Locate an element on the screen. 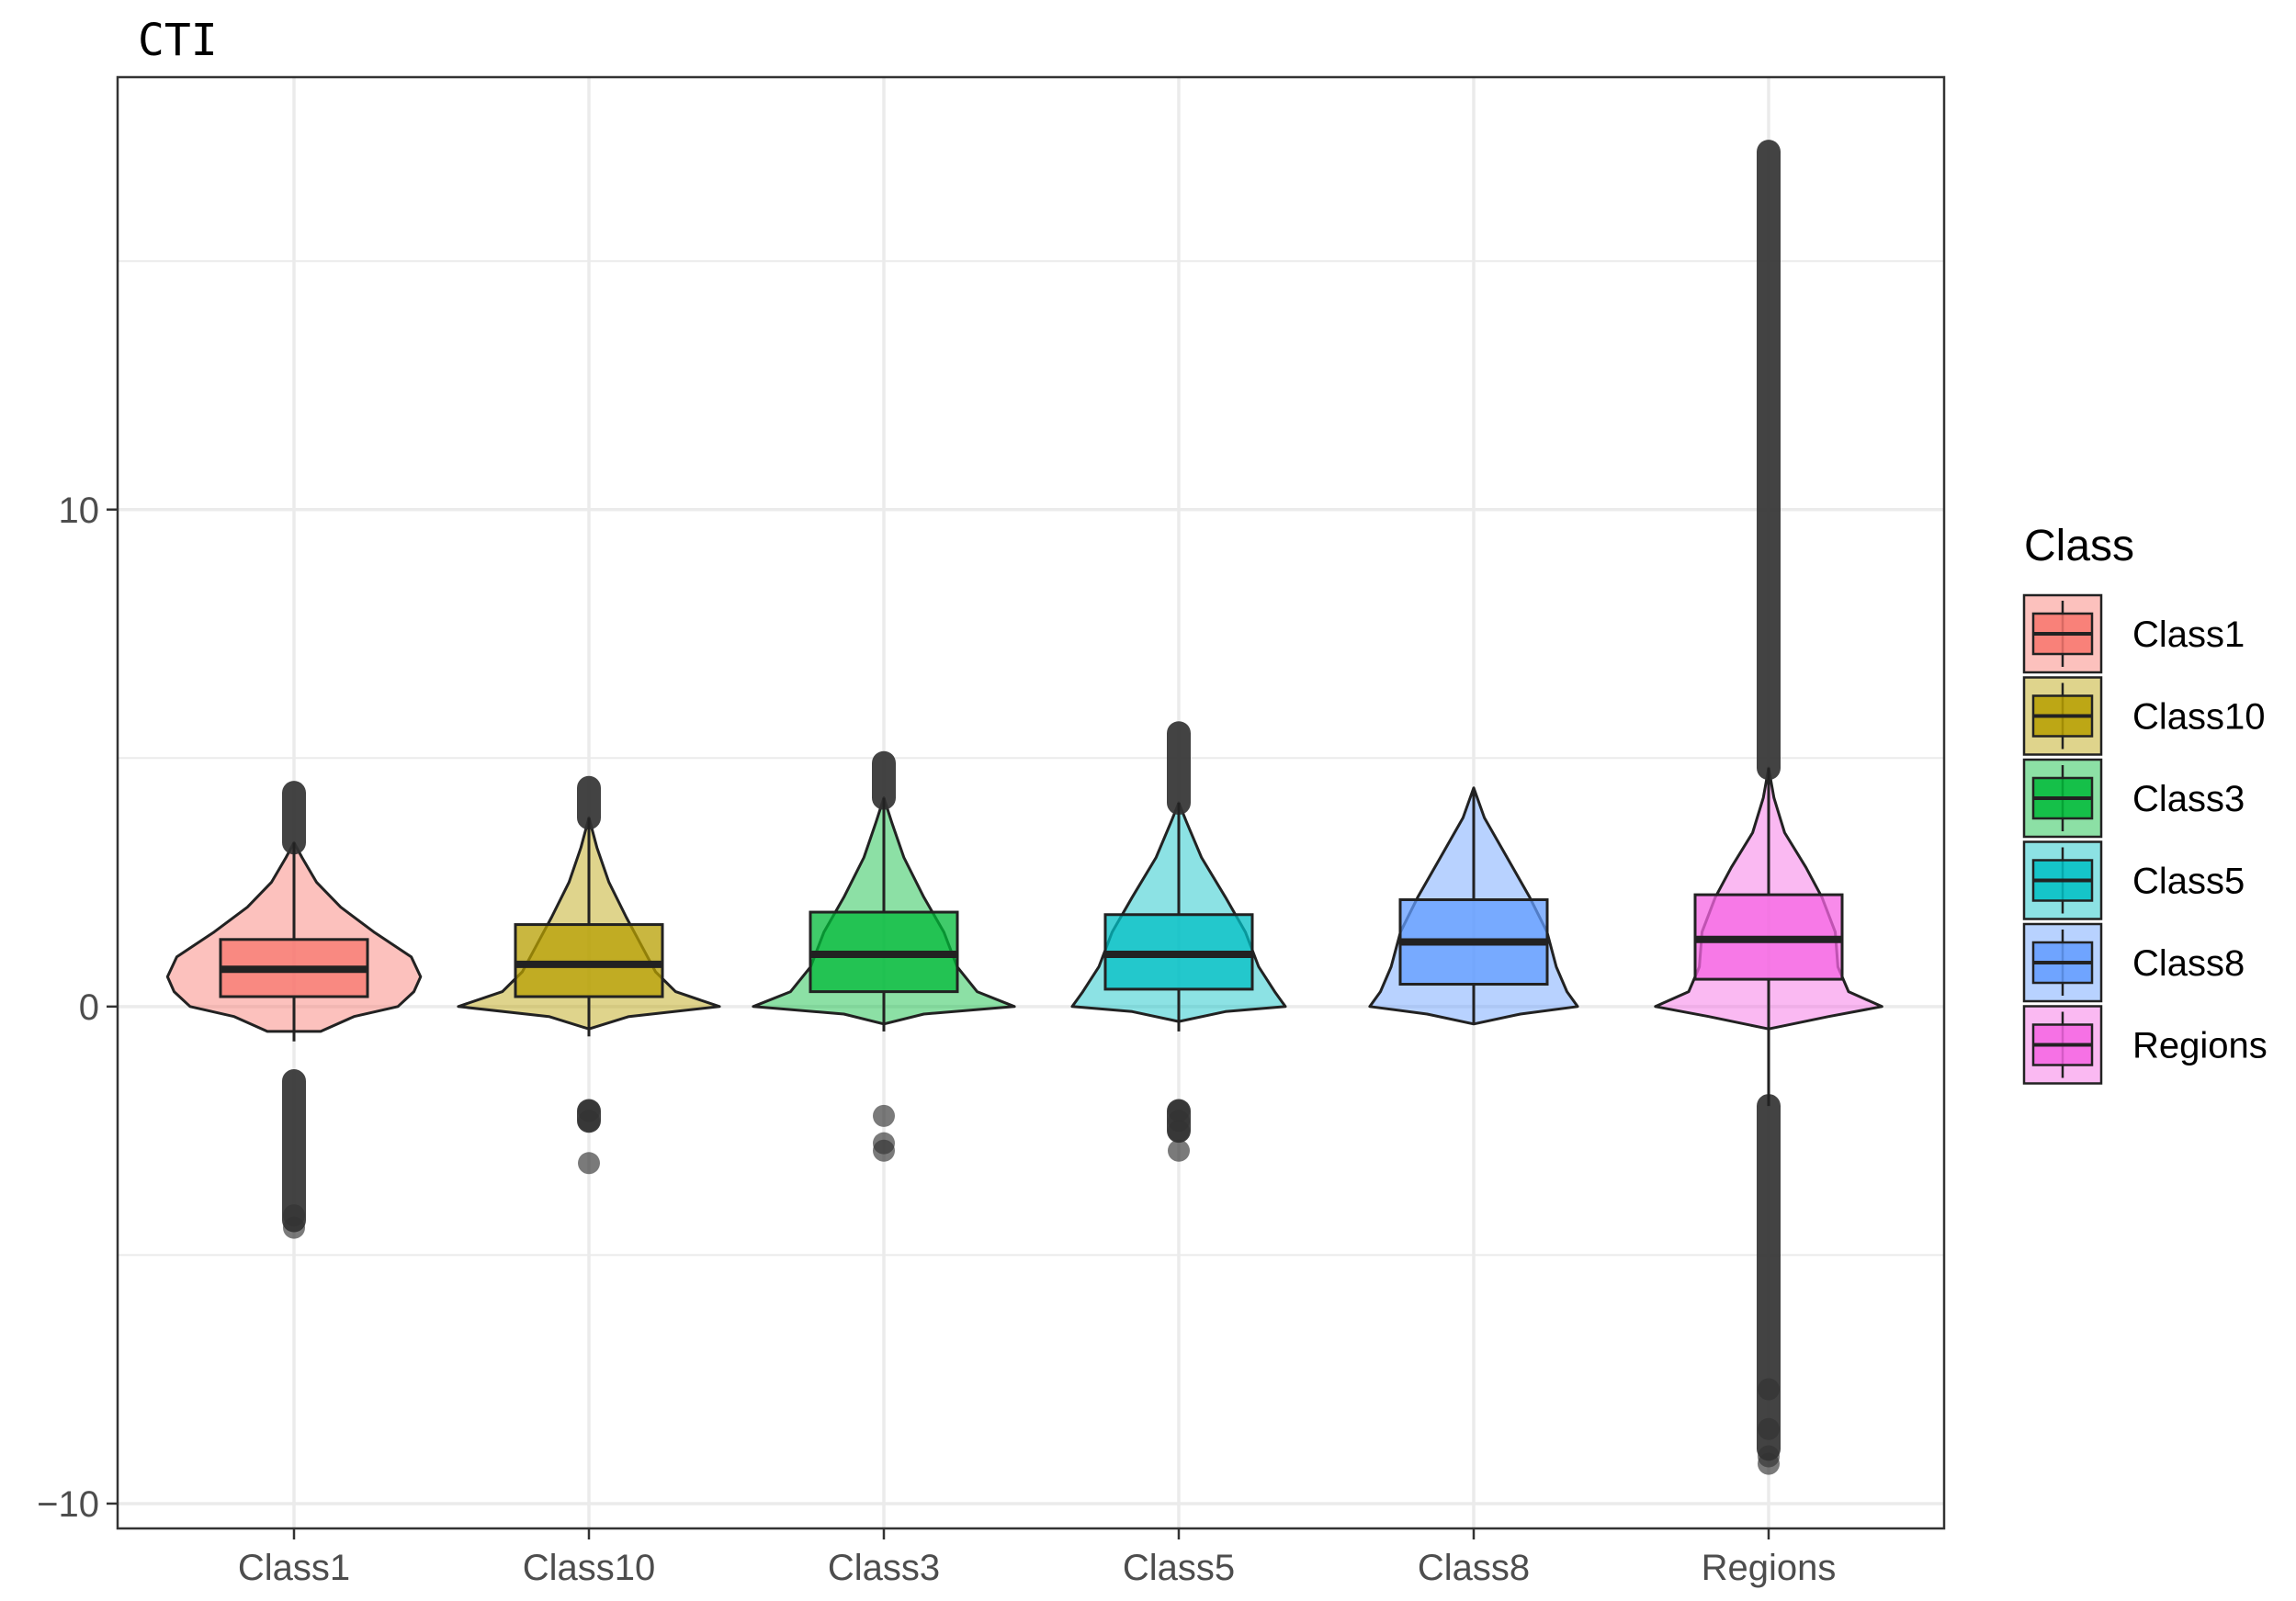 Image resolution: width=2296 pixels, height=1601 pixels. x-tick-label: Class3 is located at coordinates (884, 1568).